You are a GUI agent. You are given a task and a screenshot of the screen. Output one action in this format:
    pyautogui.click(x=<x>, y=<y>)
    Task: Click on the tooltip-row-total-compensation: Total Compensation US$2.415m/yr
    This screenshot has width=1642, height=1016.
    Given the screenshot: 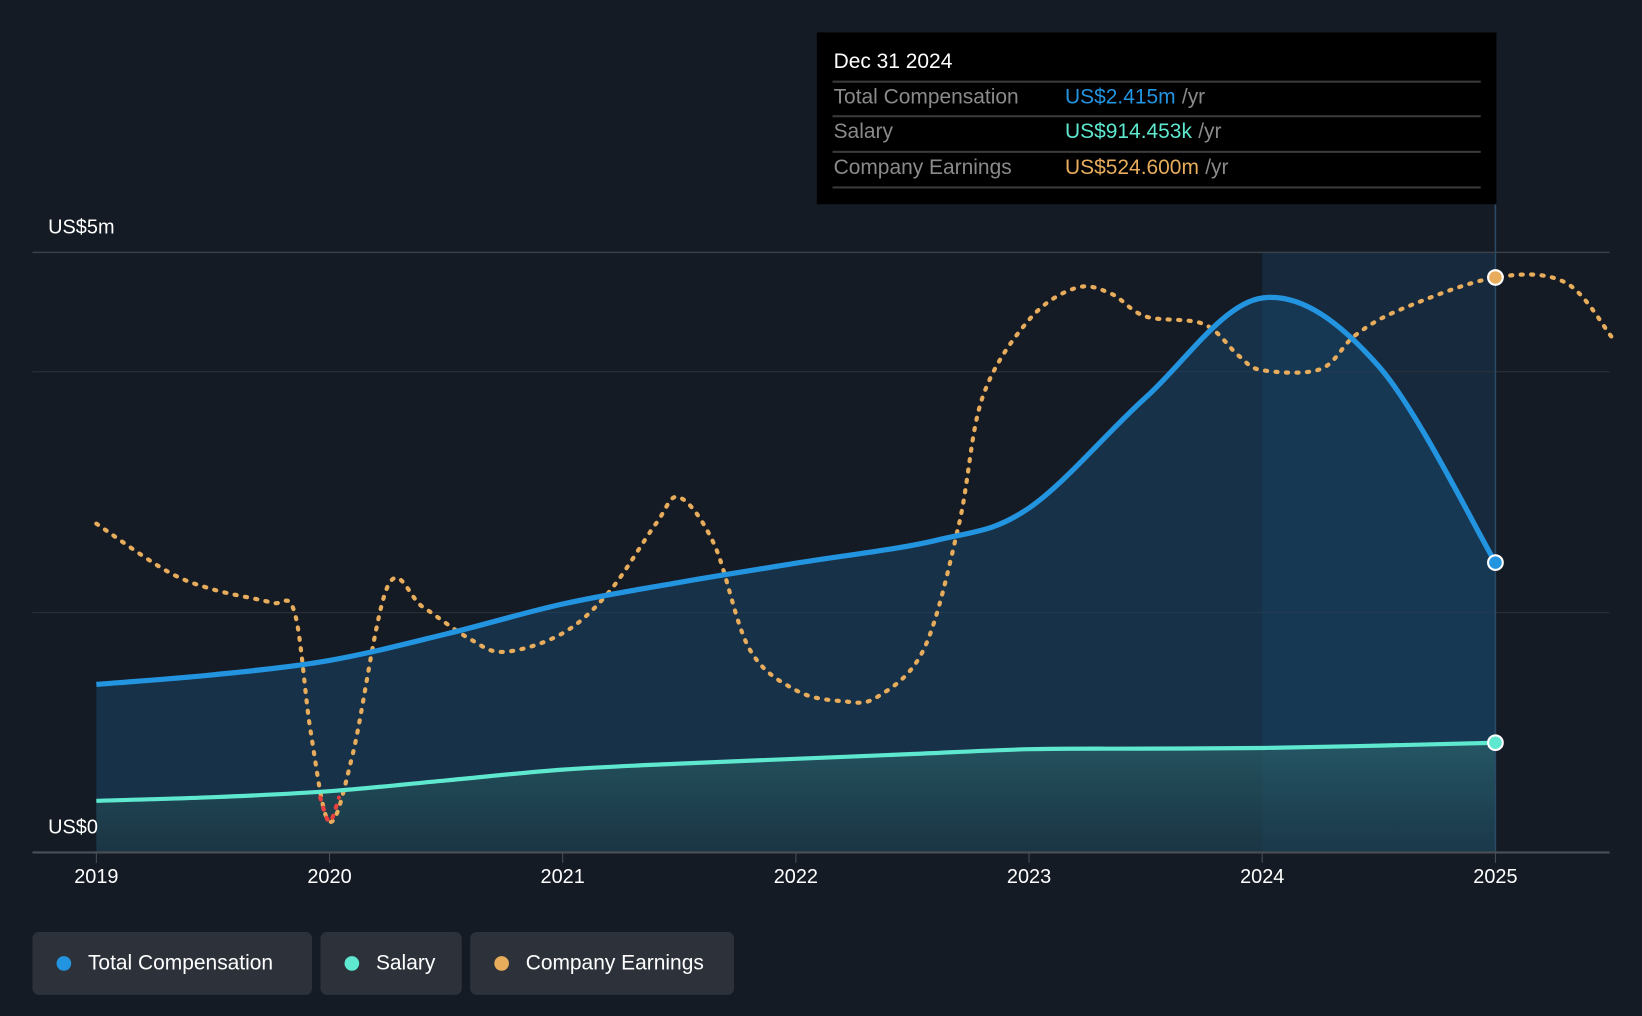 What is the action you would take?
    pyautogui.click(x=1156, y=98)
    